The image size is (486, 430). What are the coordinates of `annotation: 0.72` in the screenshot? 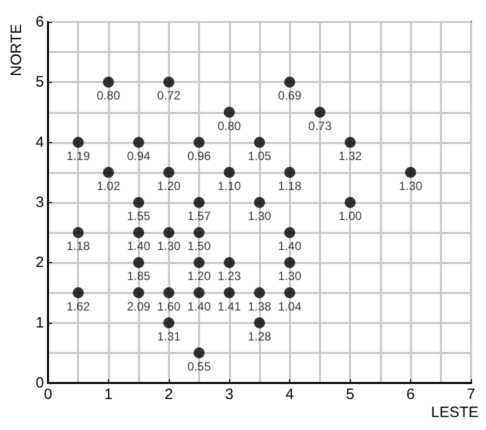 It's located at (169, 95).